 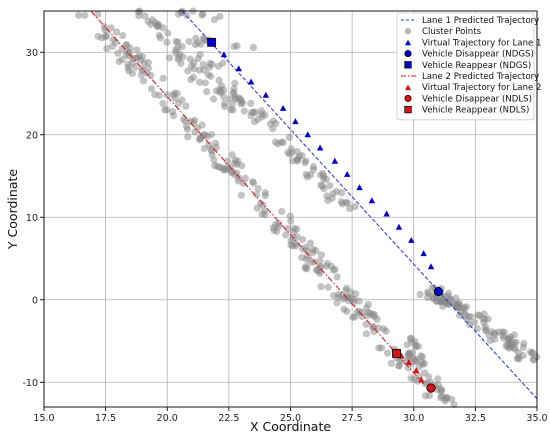 I want to click on y-axis-ticks: -10 0 10 20 30, so click(x=33, y=218).